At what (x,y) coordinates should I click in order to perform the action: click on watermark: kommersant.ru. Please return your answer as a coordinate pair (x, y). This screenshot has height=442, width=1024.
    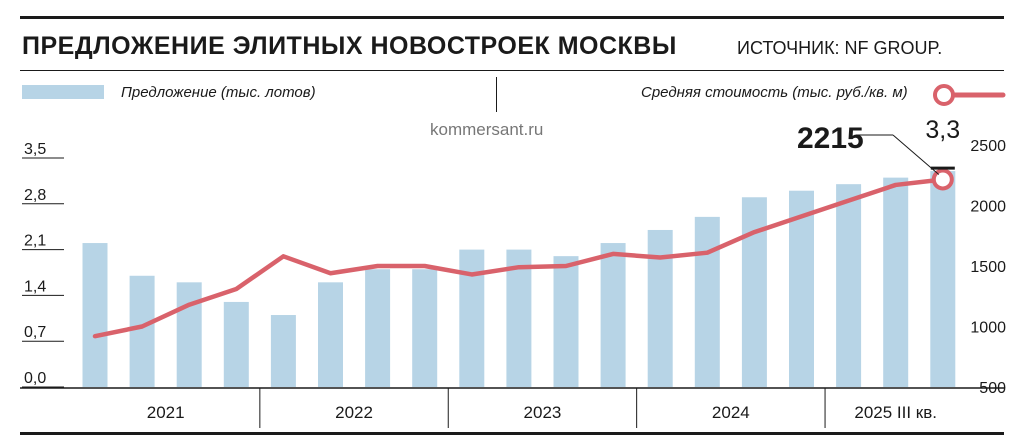
    Looking at the image, I should click on (487, 129).